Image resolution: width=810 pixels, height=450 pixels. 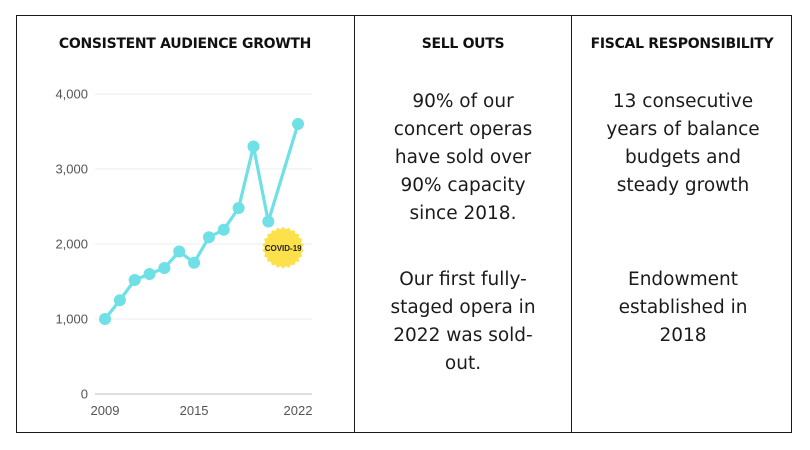 What do you see at coordinates (682, 44) in the screenshot?
I see `fiscal-heading: FISCAL RESPONSIBILITY` at bounding box center [682, 44].